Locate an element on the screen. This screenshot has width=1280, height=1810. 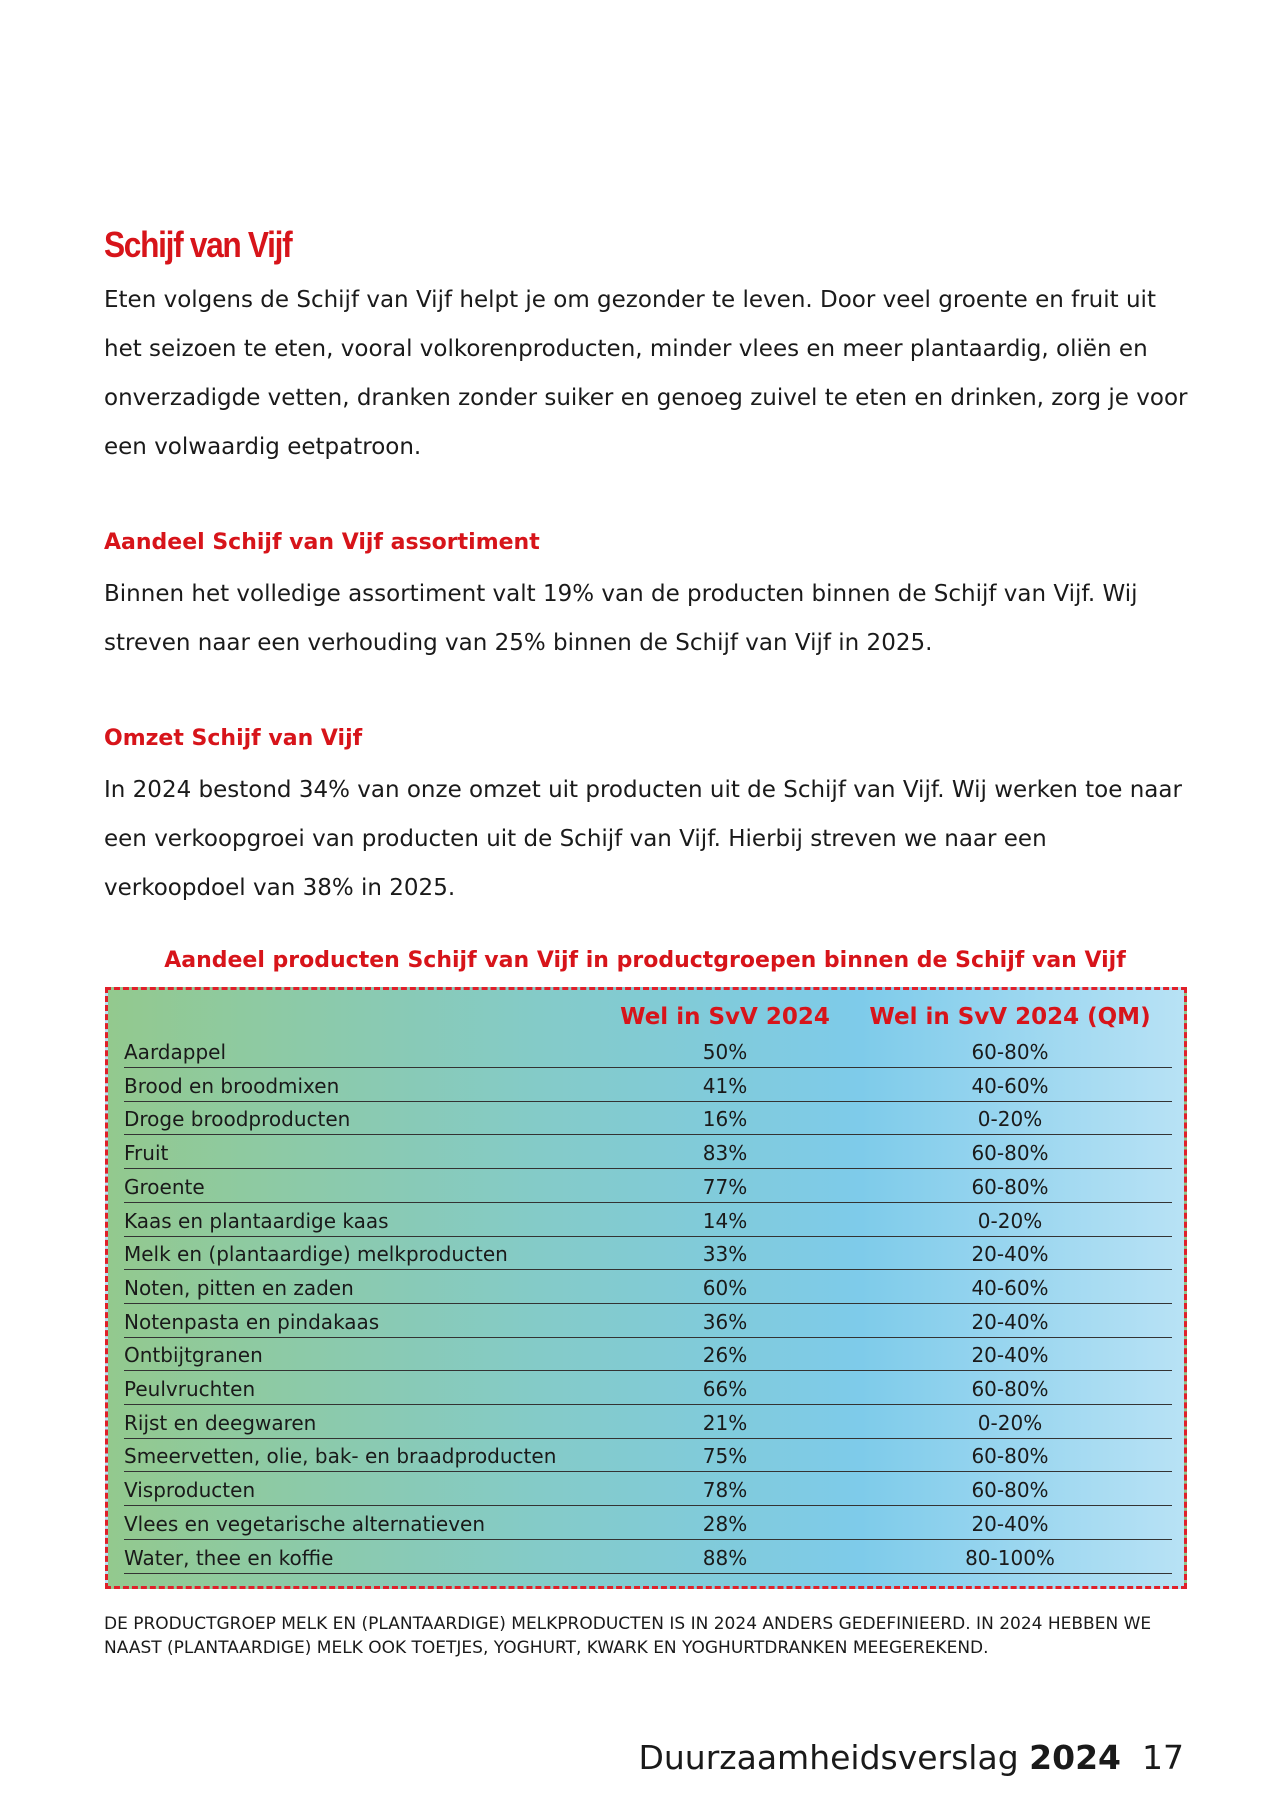
report-year: 2024 is located at coordinates (1075, 1757).